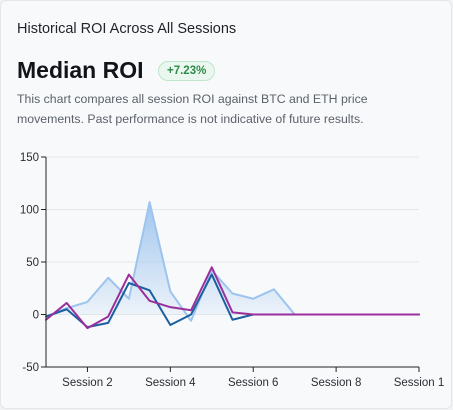 The image size is (453, 410). Describe the element at coordinates (32, 263) in the screenshot. I see `y-tick-label: 50` at that location.